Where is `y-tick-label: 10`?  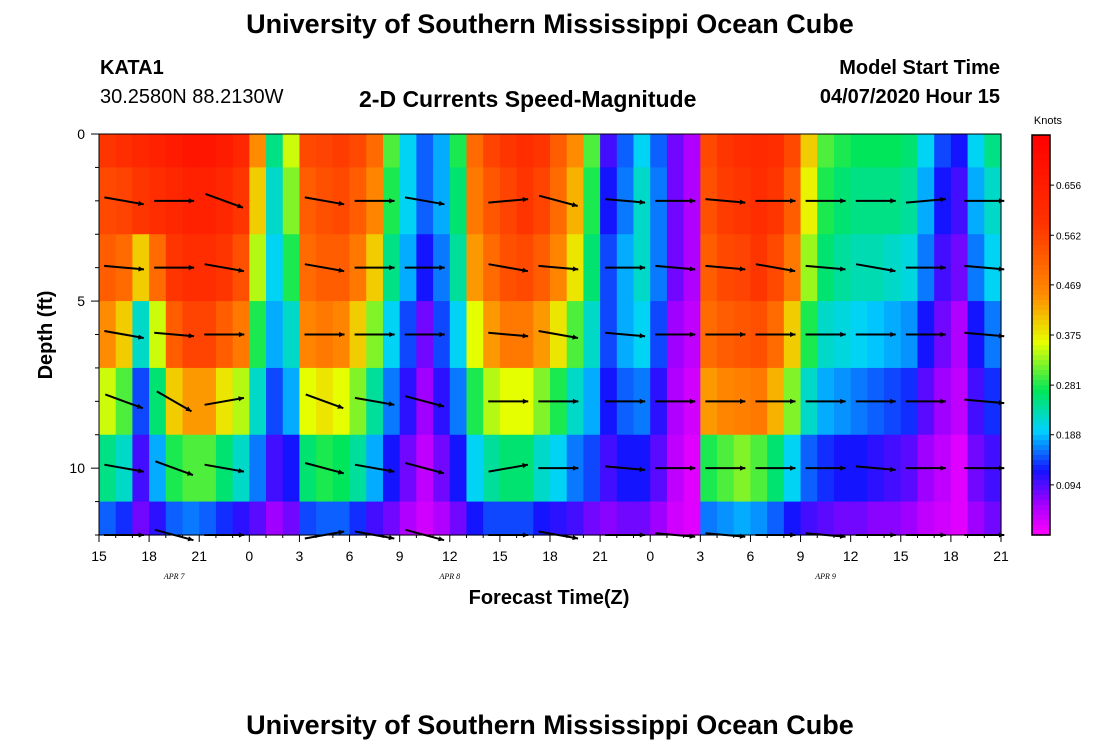
y-tick-label: 10 is located at coordinates (77, 468).